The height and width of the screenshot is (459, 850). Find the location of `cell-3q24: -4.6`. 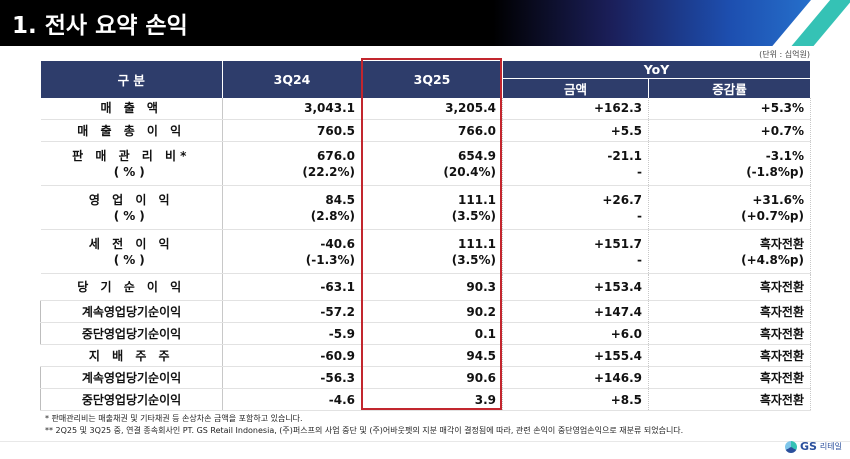

cell-3q24: -4.6 is located at coordinates (292, 399).